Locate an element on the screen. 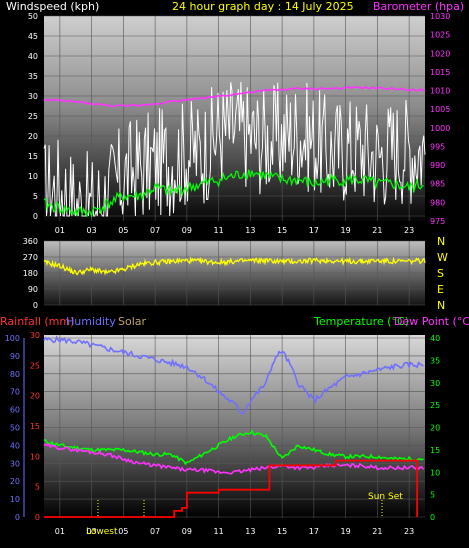 The width and height of the screenshot is (469, 548). barometer-tick-label: 1000 is located at coordinates (440, 128).